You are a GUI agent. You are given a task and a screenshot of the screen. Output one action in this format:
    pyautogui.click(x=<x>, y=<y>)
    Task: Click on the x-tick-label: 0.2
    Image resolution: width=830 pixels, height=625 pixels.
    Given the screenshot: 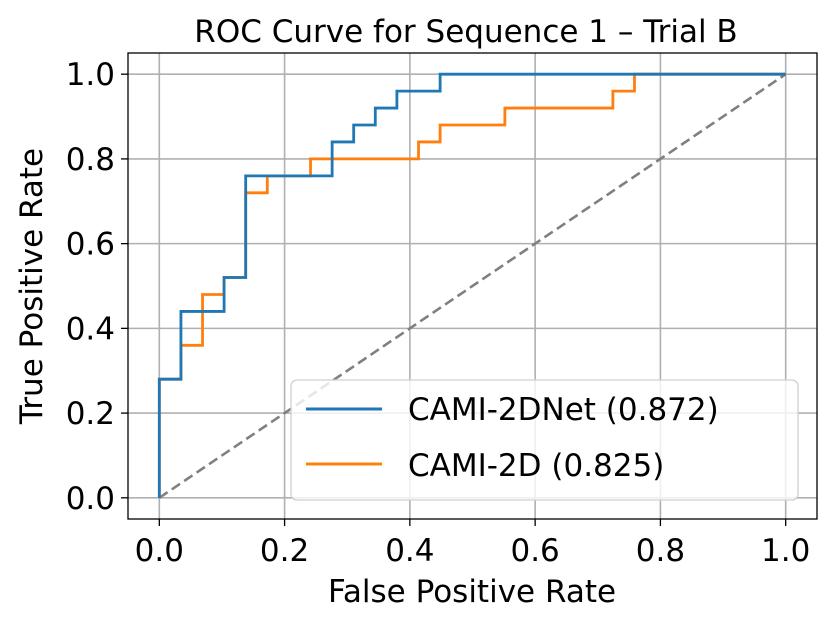 What is the action you would take?
    pyautogui.click(x=284, y=551)
    